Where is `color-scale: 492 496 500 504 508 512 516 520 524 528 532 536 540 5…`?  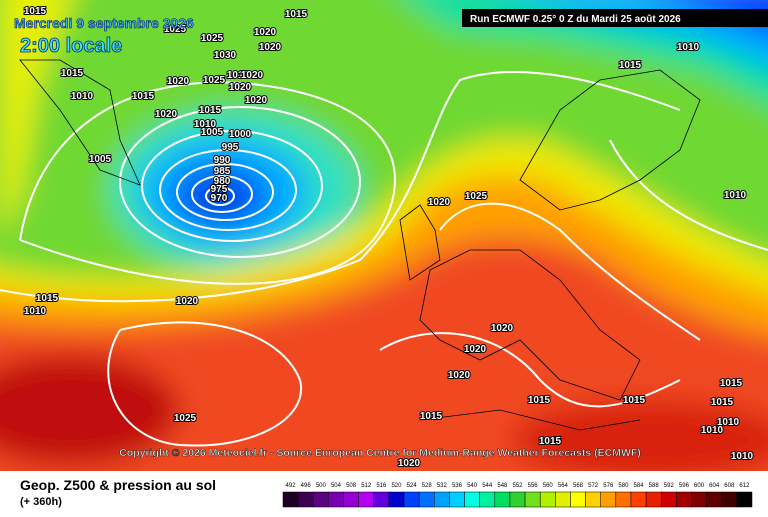 color-scale: 492 496 500 504 508 512 516 520 524 528 532 536 540 5… is located at coordinates (517, 495).